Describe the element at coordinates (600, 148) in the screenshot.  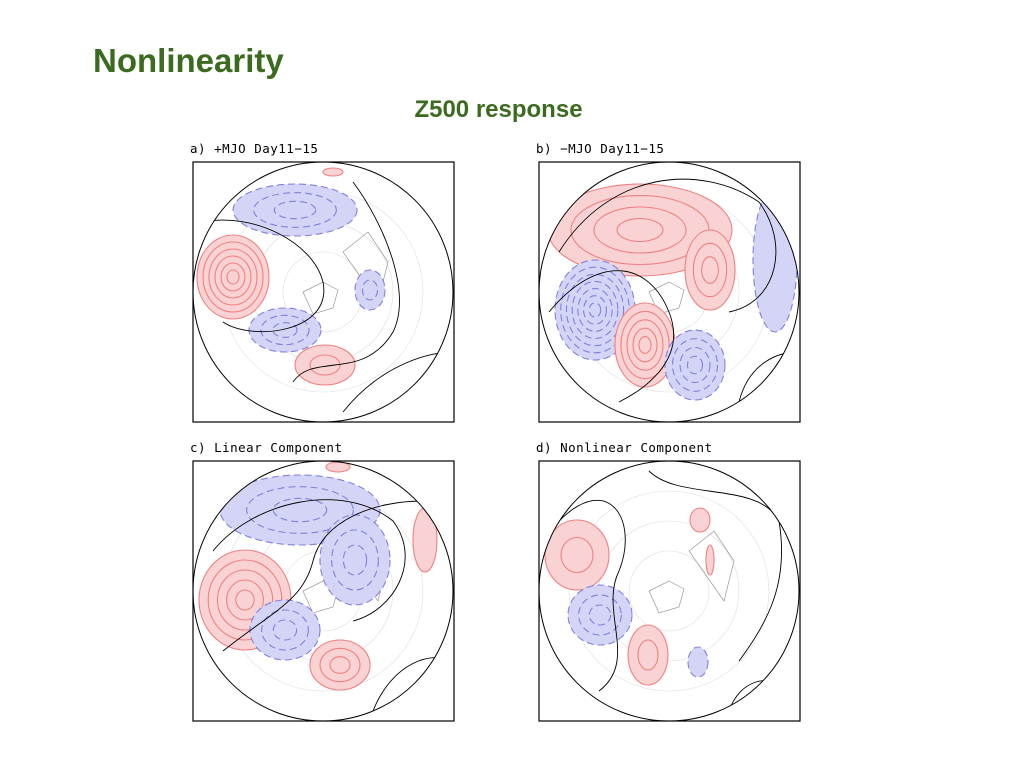
I see `panel-label: b) −MJO Day11−15` at that location.